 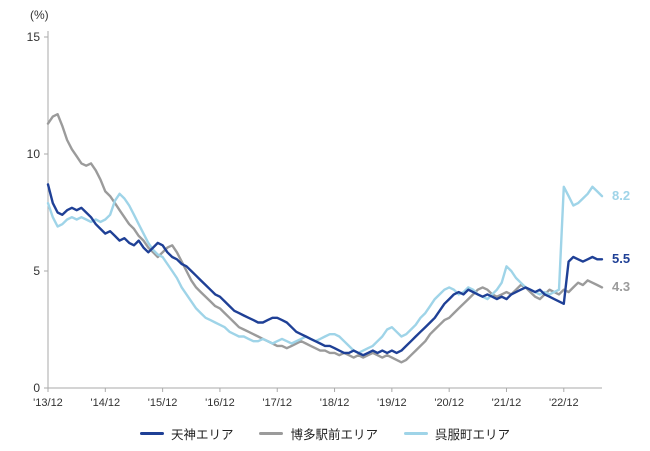 What do you see at coordinates (621, 259) in the screenshot?
I see `end-label-tenjin: 5.5` at bounding box center [621, 259].